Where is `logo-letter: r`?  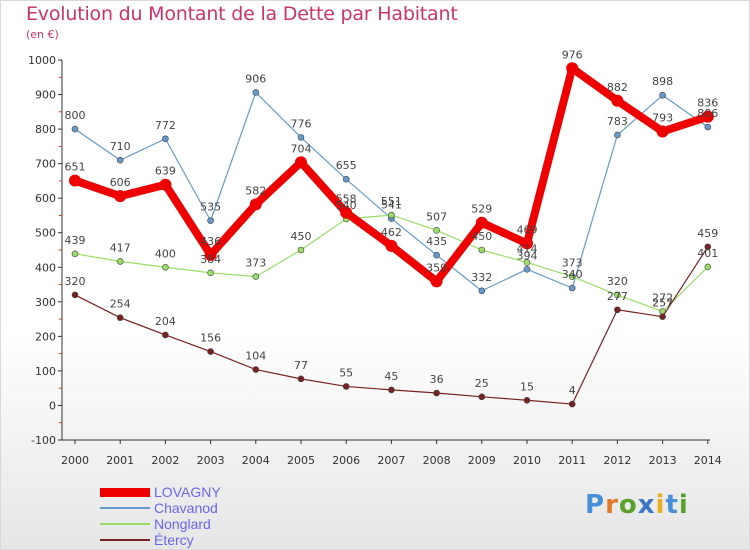 logo-letter: r is located at coordinates (612, 505).